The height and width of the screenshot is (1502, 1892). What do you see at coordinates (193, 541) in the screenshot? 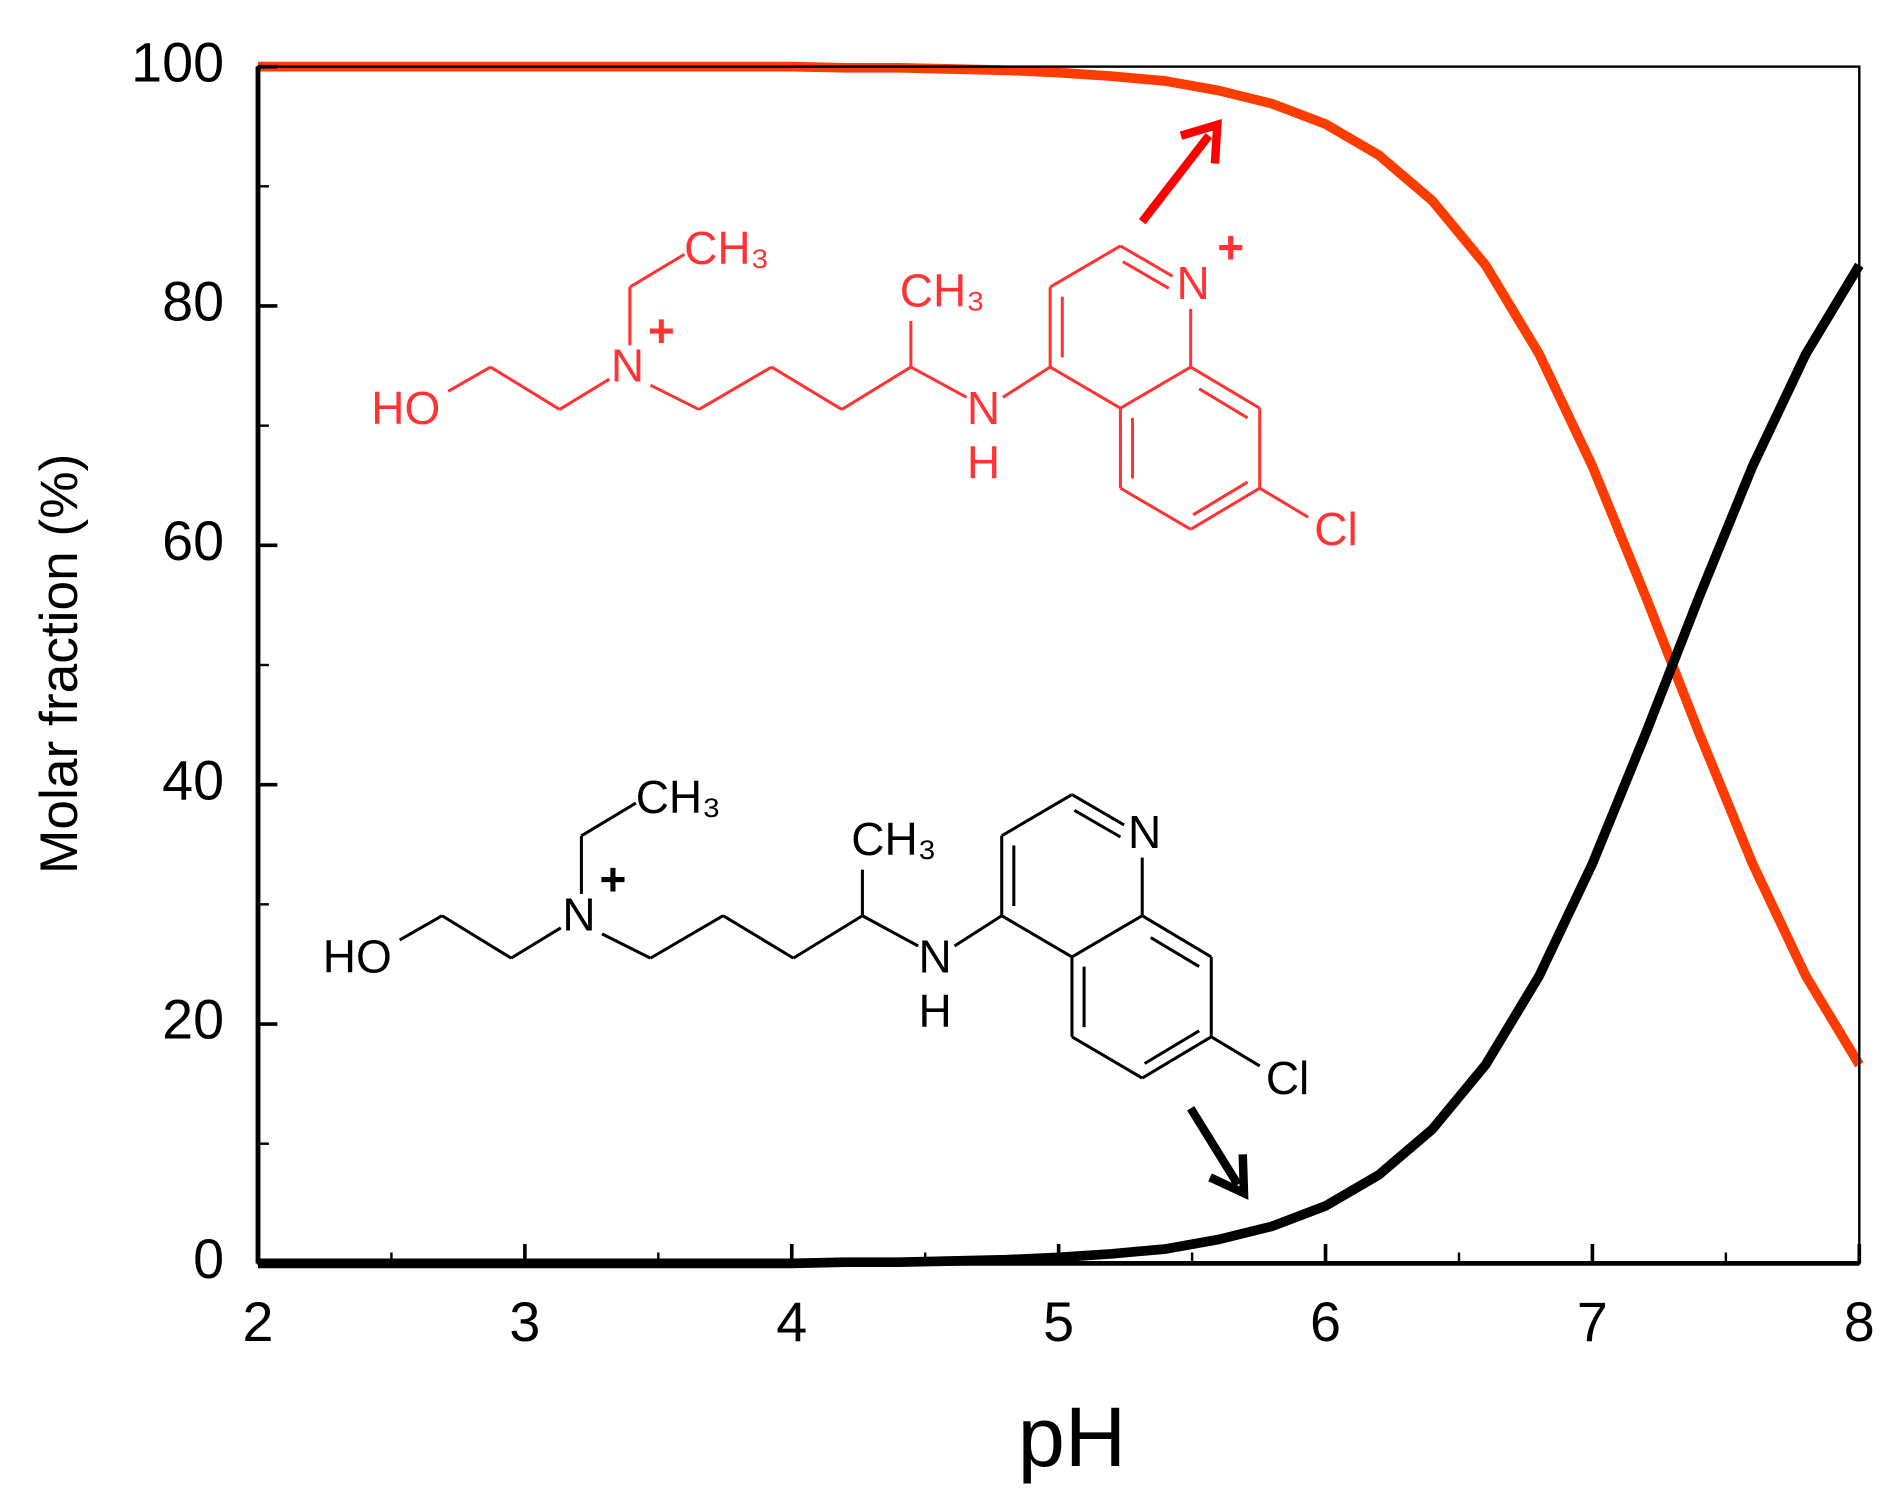
I see `y-tick-label: 60` at bounding box center [193, 541].